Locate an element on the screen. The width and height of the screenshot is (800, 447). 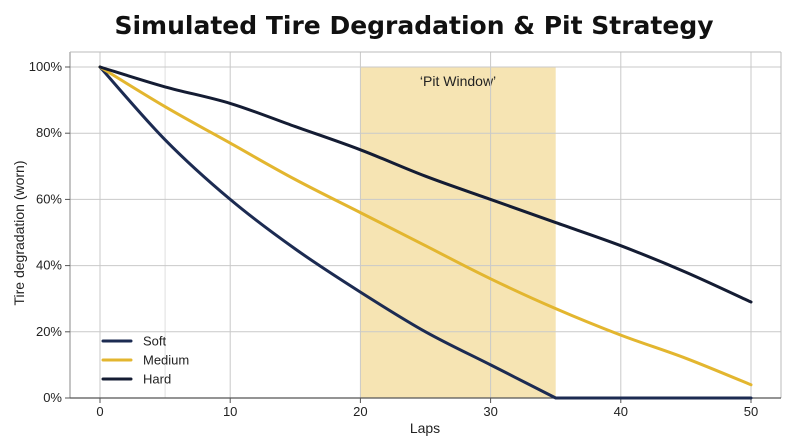
y-tick-label: 100% is located at coordinates (46, 66).